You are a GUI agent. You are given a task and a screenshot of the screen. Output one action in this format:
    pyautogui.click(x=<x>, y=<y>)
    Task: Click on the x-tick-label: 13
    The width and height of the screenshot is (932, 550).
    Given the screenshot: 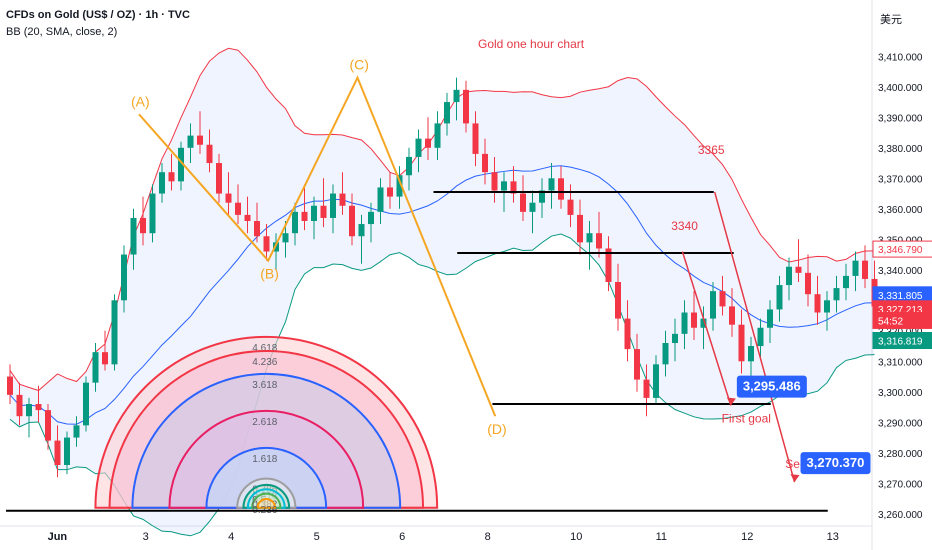 What is the action you would take?
    pyautogui.click(x=833, y=537)
    